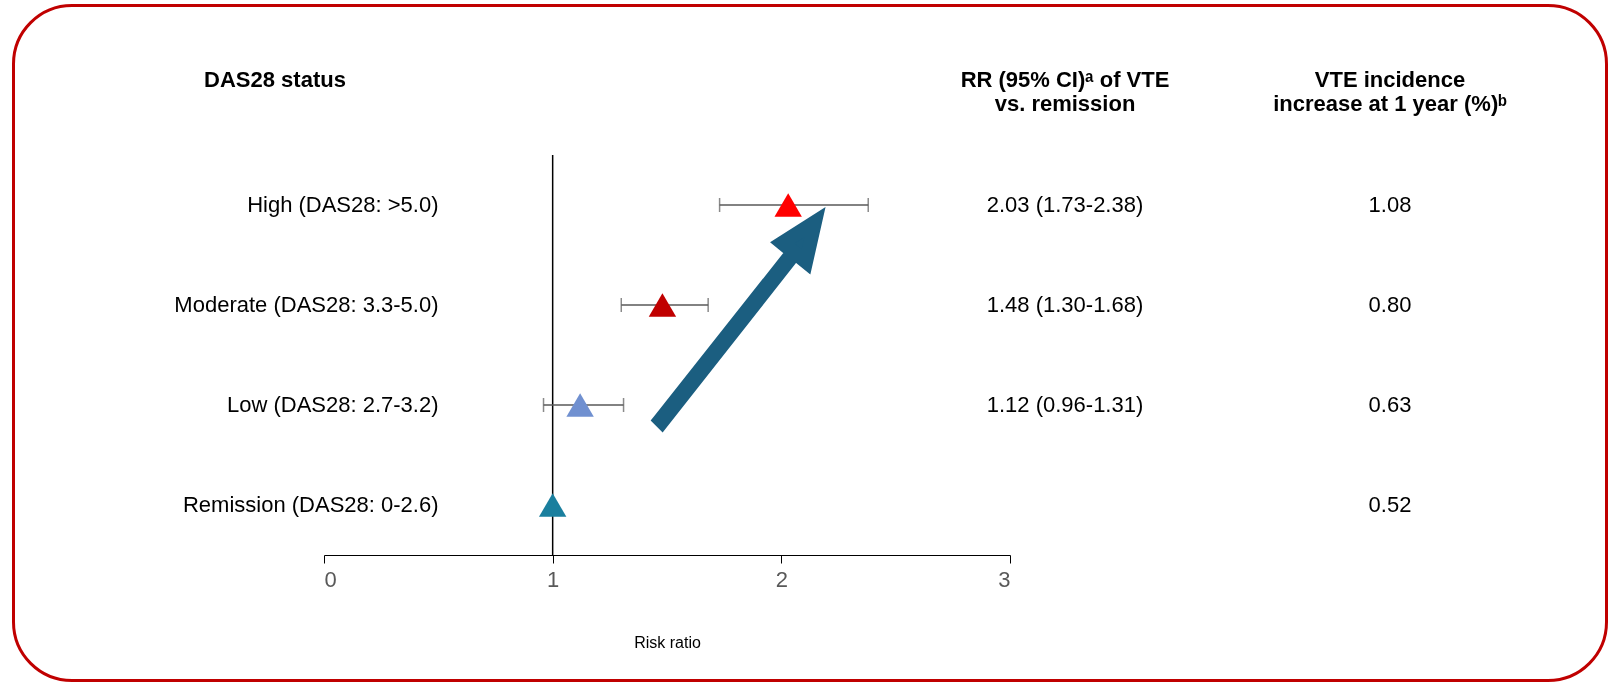  Describe the element at coordinates (553, 579) in the screenshot. I see `x-tick-label: 1` at that location.